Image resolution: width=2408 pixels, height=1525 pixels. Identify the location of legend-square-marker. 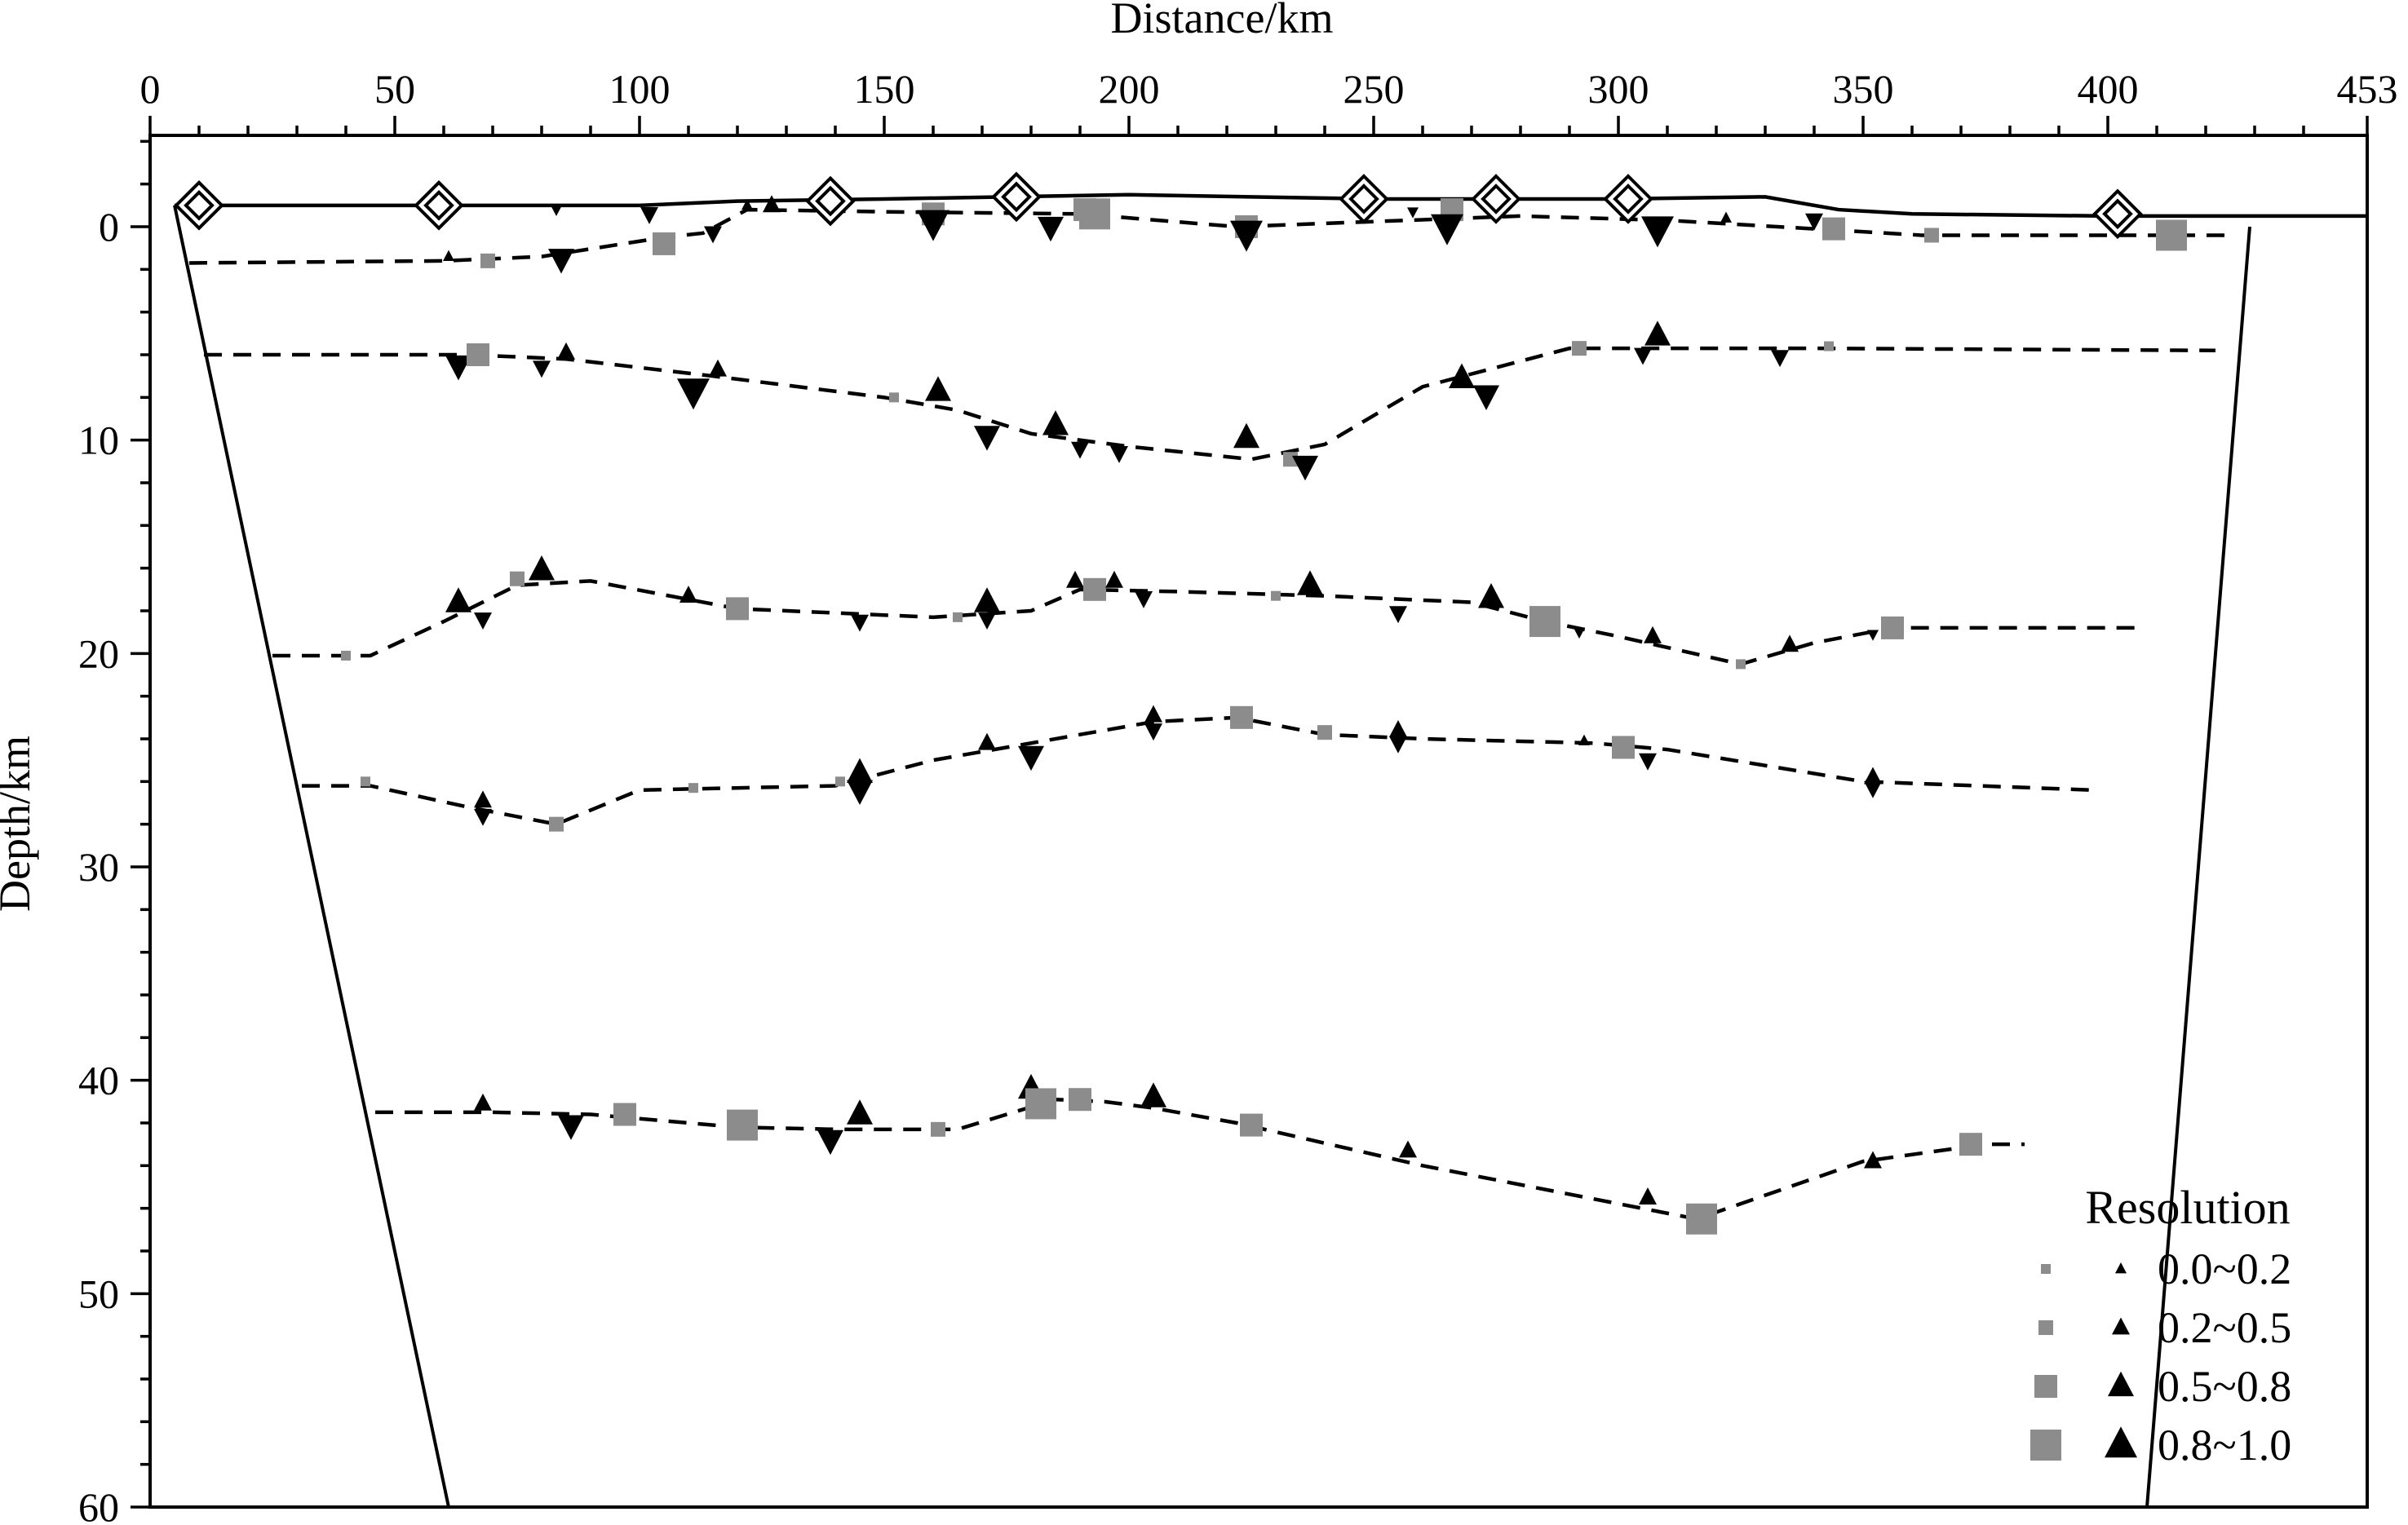
(2045, 1446).